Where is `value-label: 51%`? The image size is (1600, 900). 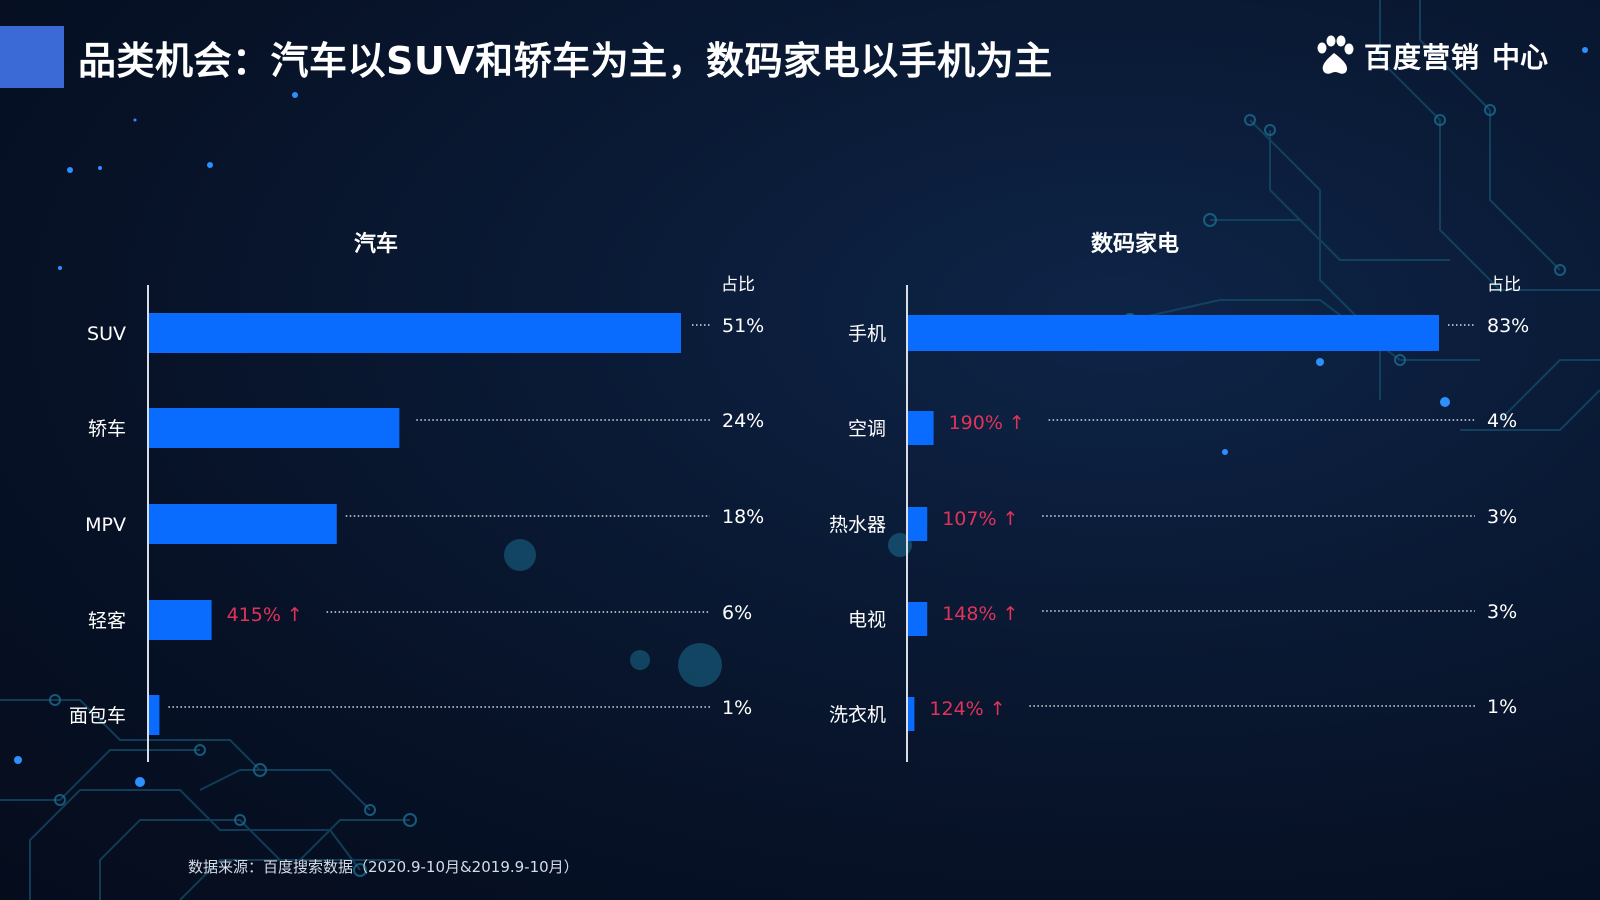 value-label: 51% is located at coordinates (743, 326).